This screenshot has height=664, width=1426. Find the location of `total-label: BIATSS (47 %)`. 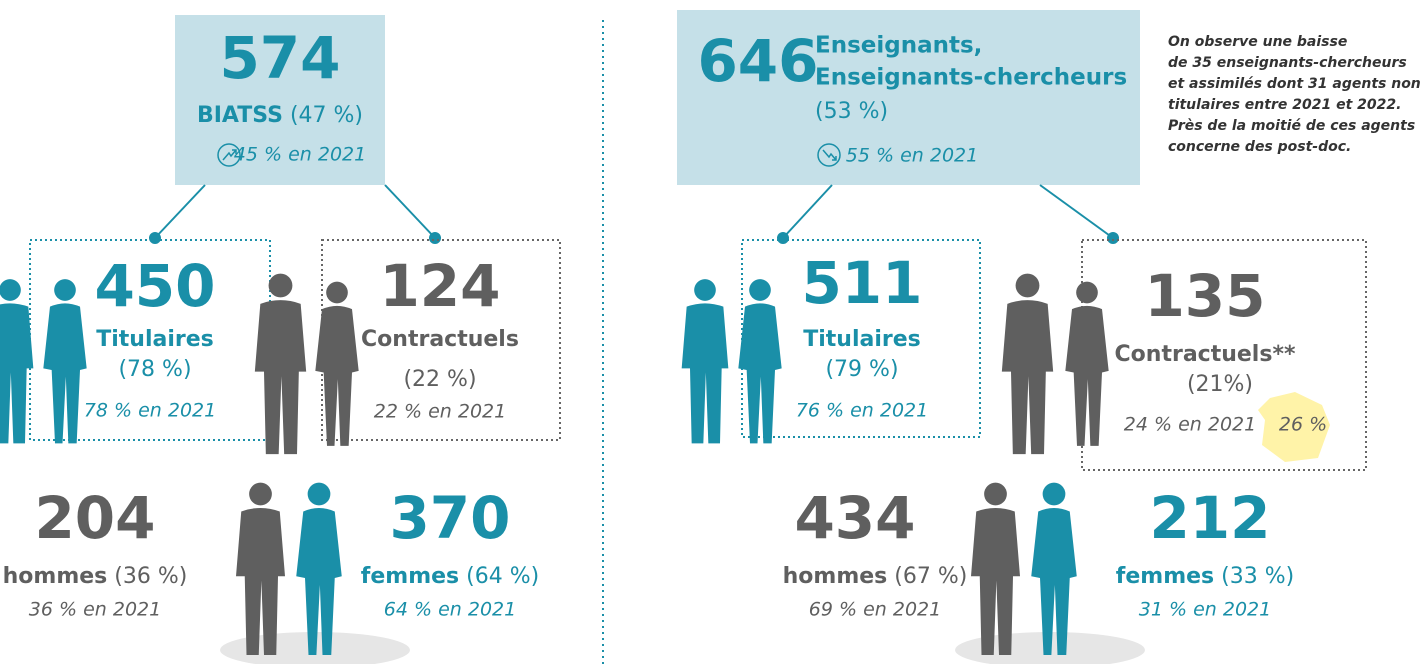

total-label: BIATSS (47 %) is located at coordinates (280, 115).